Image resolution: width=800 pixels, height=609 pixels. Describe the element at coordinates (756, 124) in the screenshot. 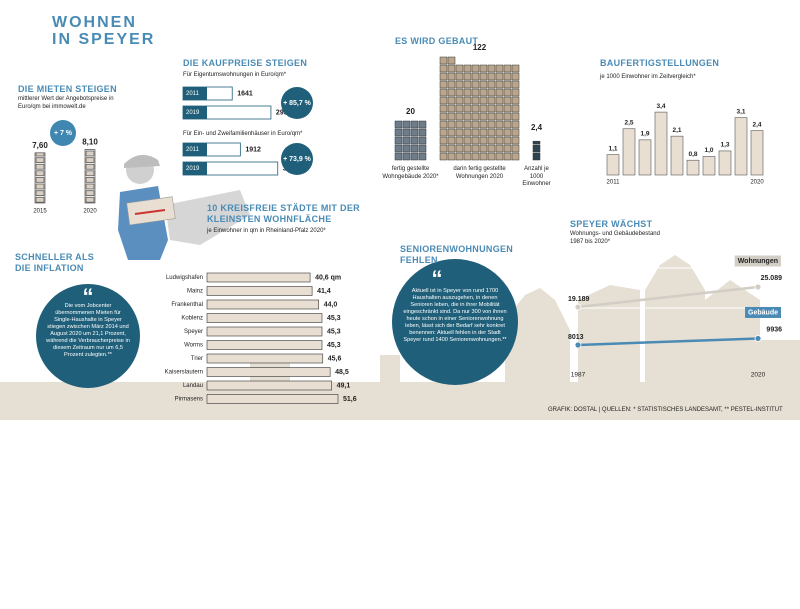

I see `value-label: 2,4` at that location.